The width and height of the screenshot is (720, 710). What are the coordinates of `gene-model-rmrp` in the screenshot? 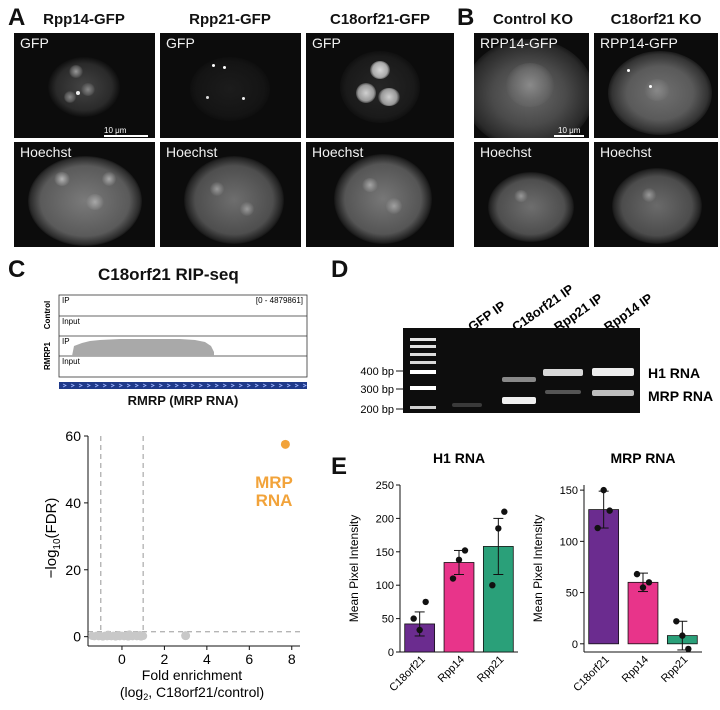 It's located at (183, 385).